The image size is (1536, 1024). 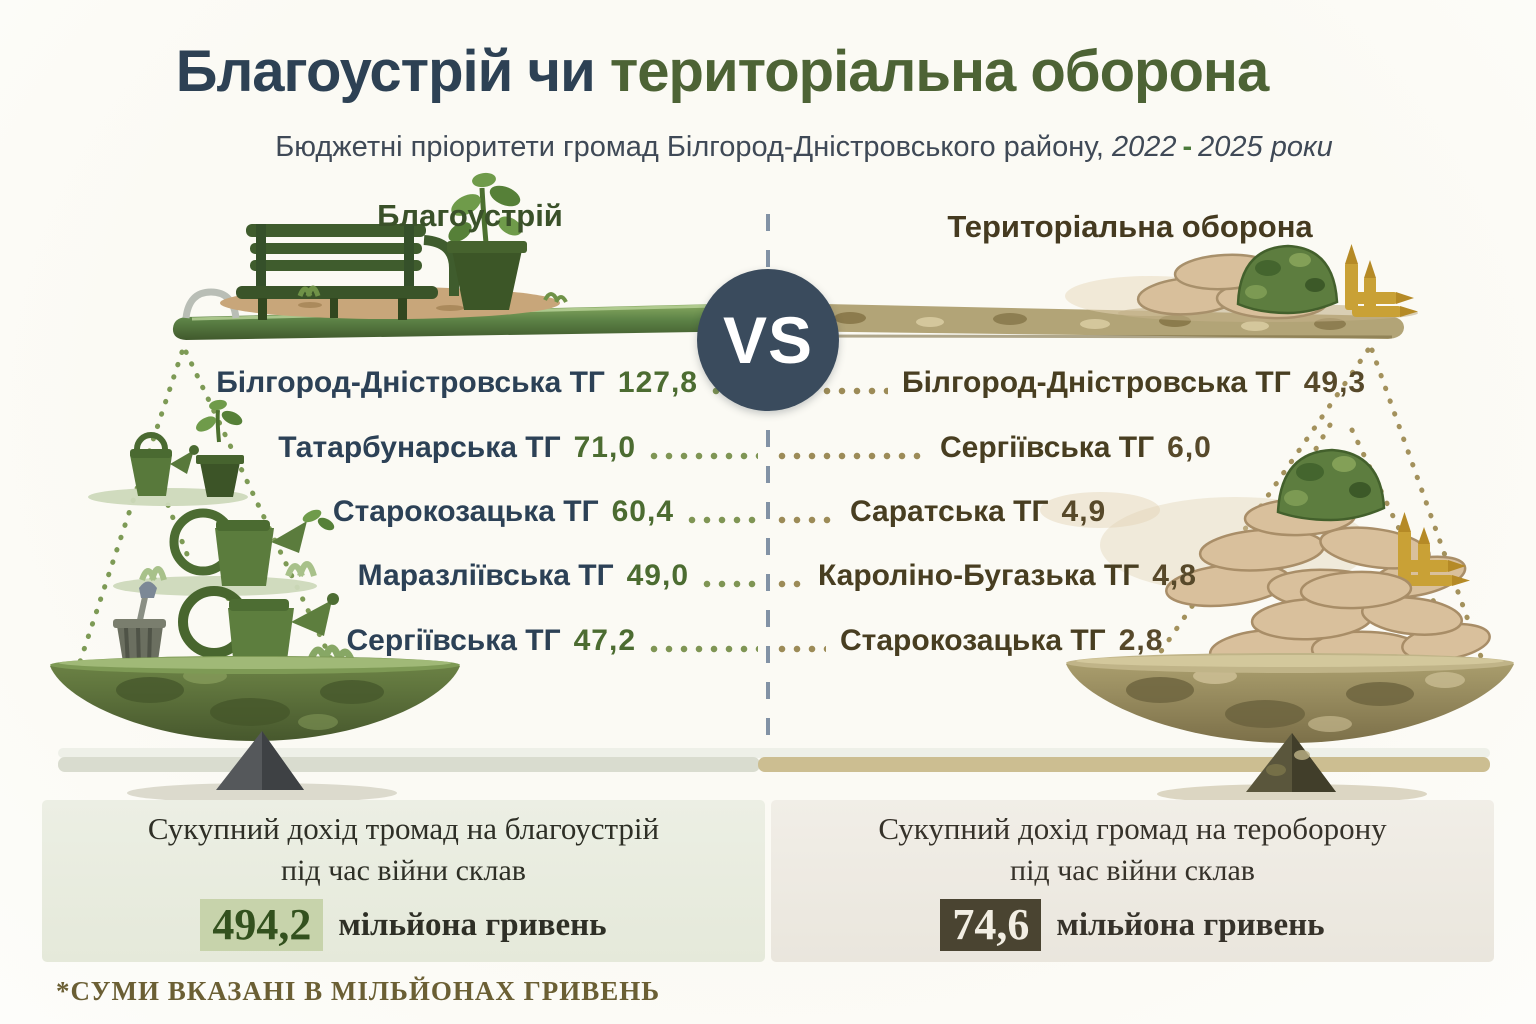 What do you see at coordinates (657, 575) in the screenshot?
I see `community-value: 49,0` at bounding box center [657, 575].